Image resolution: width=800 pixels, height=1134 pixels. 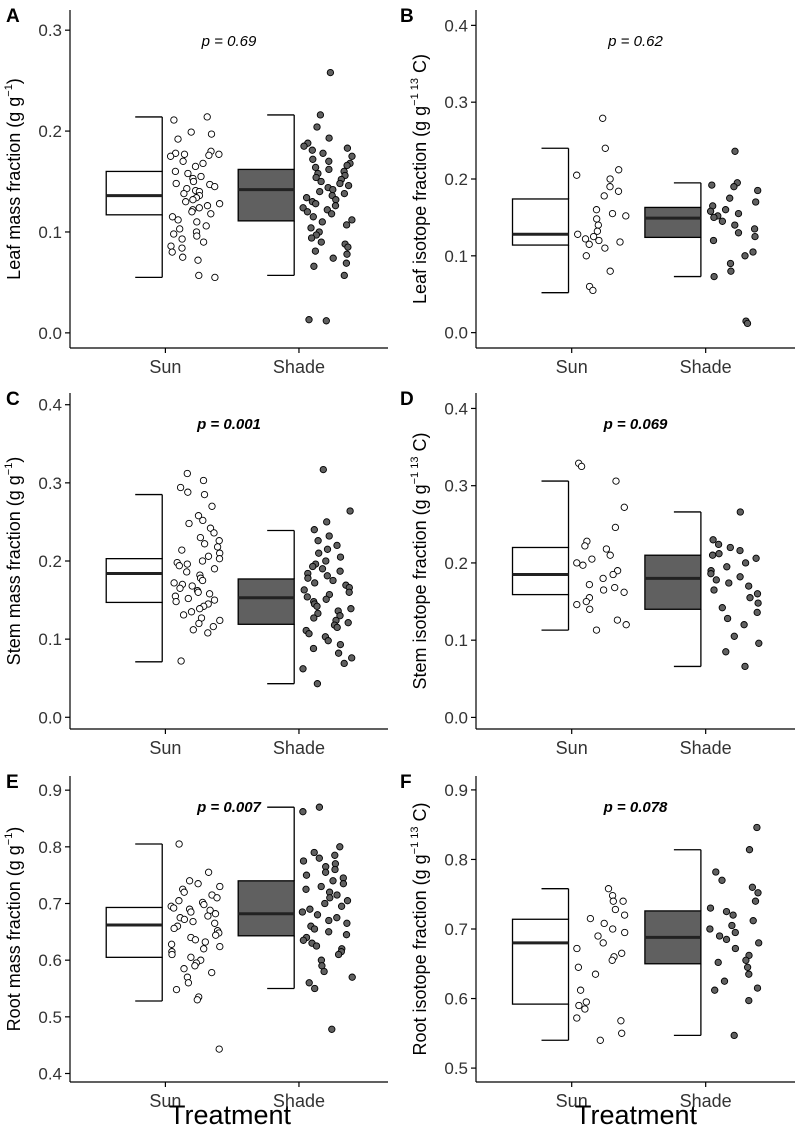 What do you see at coordinates (299, 367) in the screenshot?
I see `panel-a-xtick-label: Shade` at bounding box center [299, 367].